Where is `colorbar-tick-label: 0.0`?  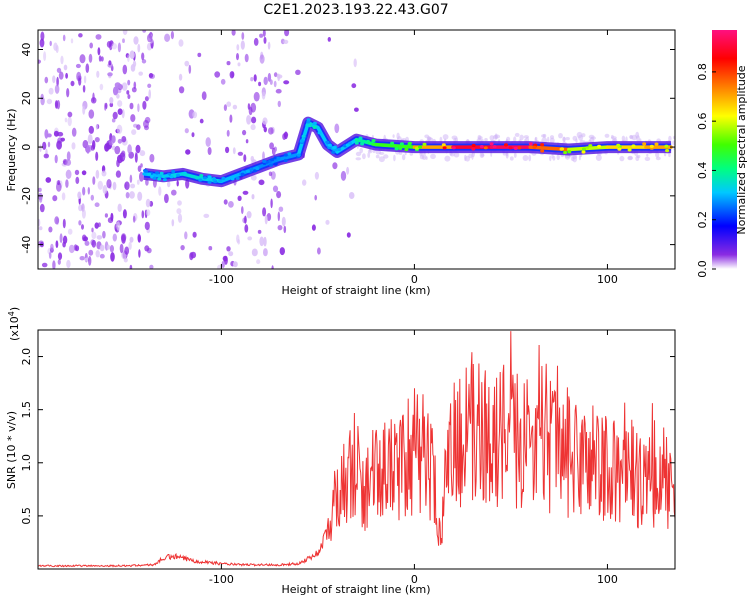 colorbar-tick-label: 0.0 is located at coordinates (702, 269).